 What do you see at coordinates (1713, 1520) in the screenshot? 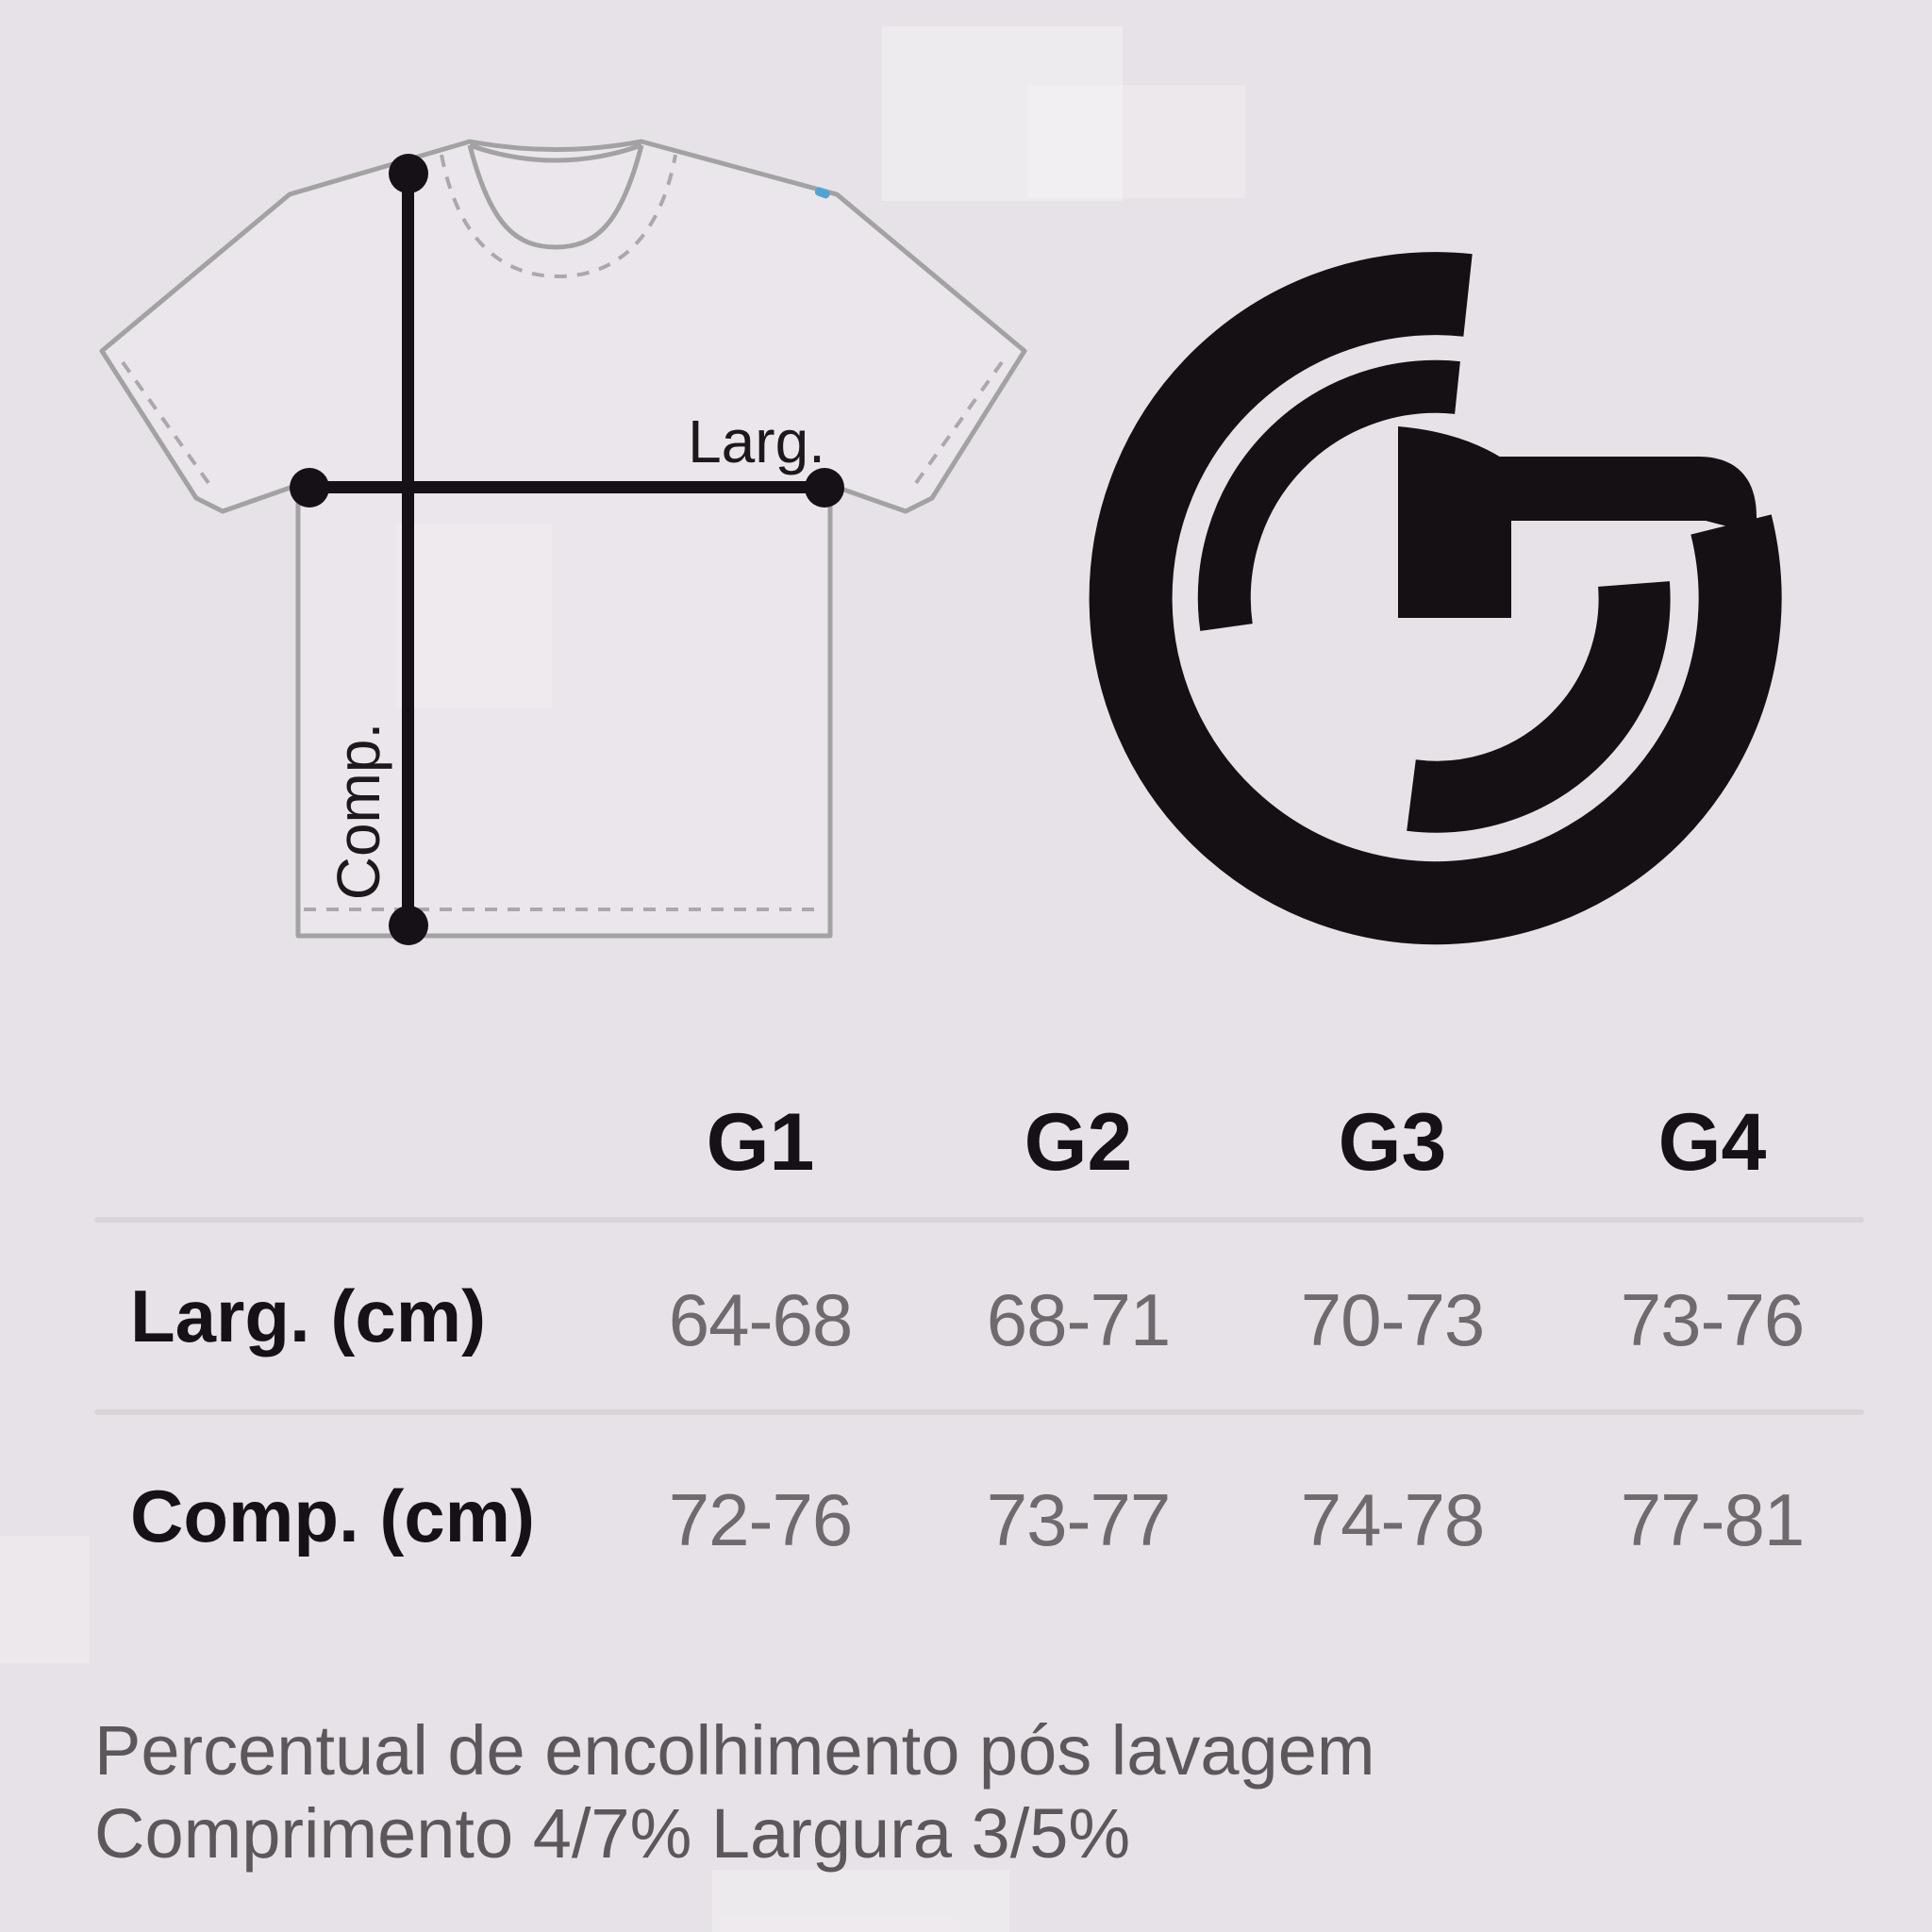
I see `cell-length-g4: 77-81` at bounding box center [1713, 1520].